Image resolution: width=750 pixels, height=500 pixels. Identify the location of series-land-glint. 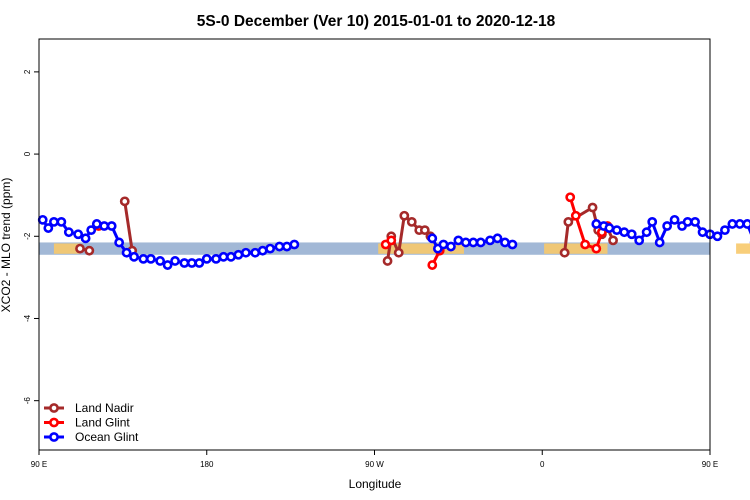
(353, 231).